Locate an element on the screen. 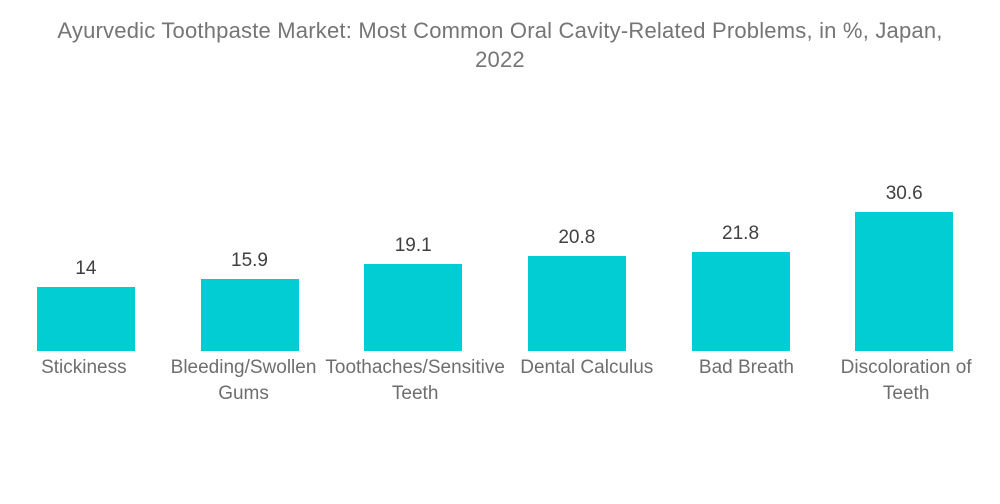 The width and height of the screenshot is (1000, 504). bar-value-label: 14 is located at coordinates (86, 269).